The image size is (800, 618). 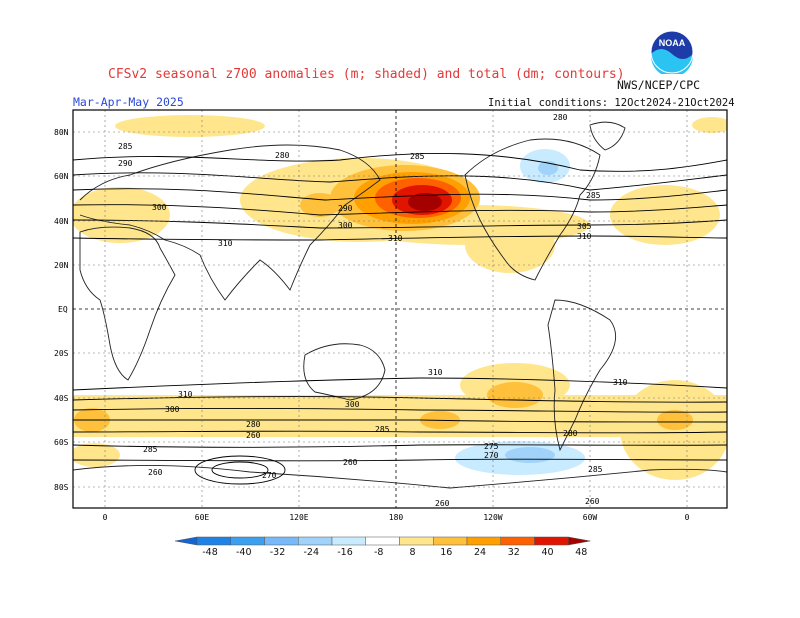 What do you see at coordinates (446, 552) in the screenshot?
I see `colorbar-tick-label: 16` at bounding box center [446, 552].